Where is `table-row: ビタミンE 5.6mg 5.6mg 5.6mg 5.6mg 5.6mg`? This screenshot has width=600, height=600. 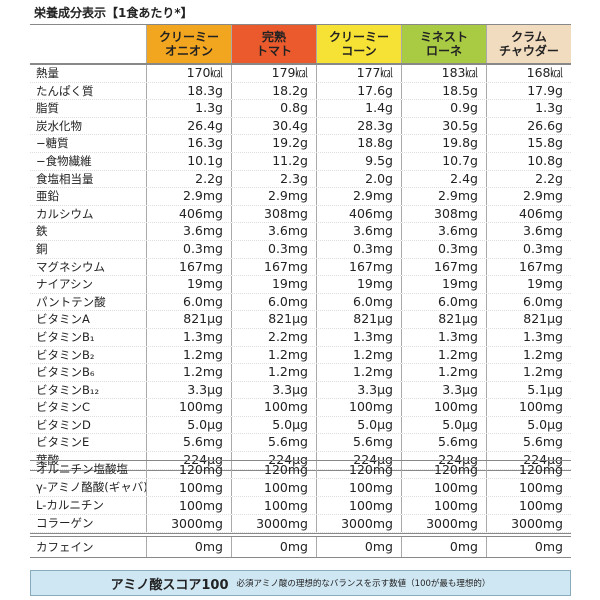
table-row: ビタミンE 5.6mg 5.6mg 5.6mg 5.6mg 5.6mg is located at coordinates (300, 443).